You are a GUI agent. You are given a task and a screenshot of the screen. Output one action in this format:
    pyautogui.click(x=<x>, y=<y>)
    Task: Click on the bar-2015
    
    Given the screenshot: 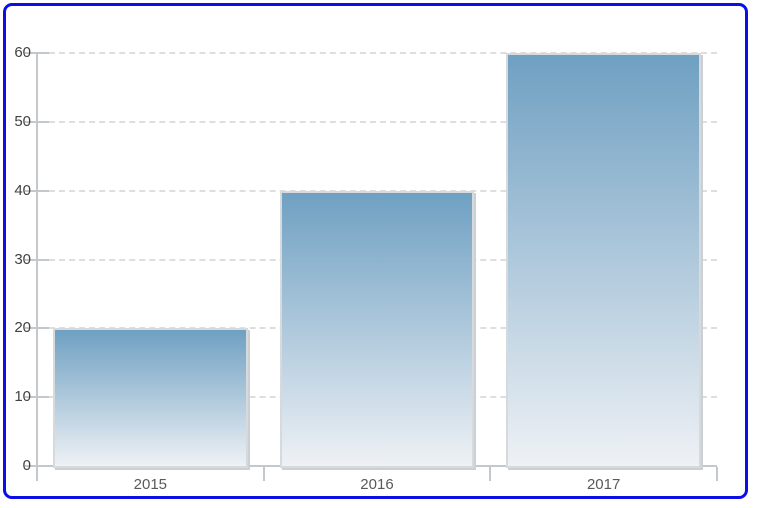 What is the action you would take?
    pyautogui.click(x=150, y=398)
    